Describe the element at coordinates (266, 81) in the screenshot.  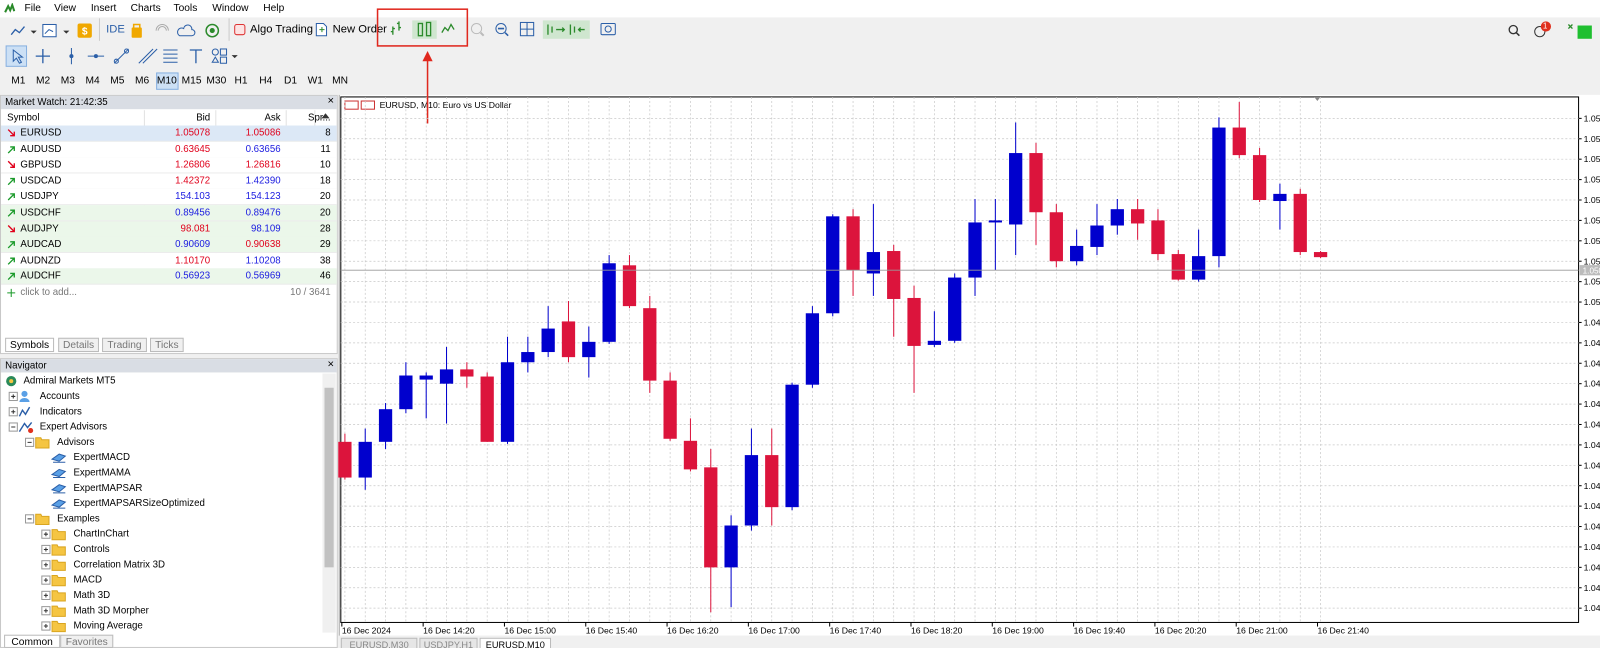
I see `timeframe-button: H4` at that location.